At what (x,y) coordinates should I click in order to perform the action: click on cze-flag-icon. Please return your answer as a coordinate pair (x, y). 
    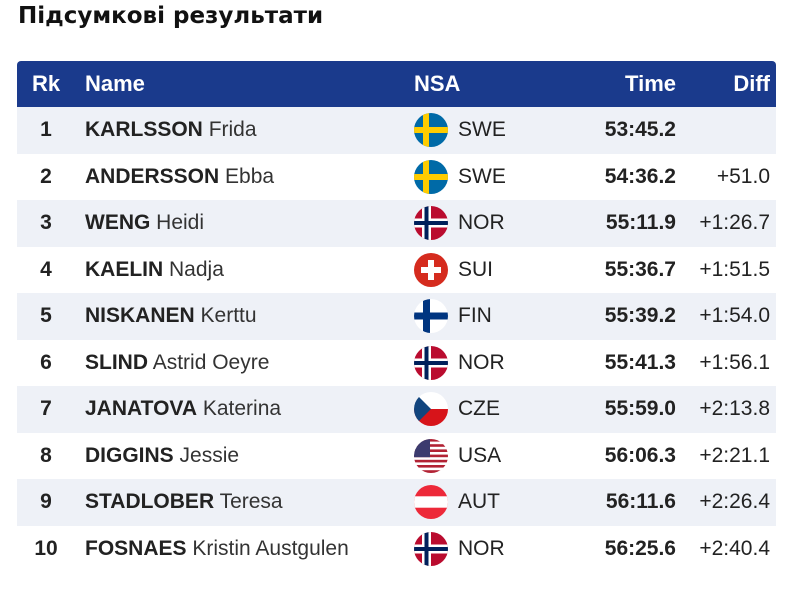
    Looking at the image, I should click on (431, 409).